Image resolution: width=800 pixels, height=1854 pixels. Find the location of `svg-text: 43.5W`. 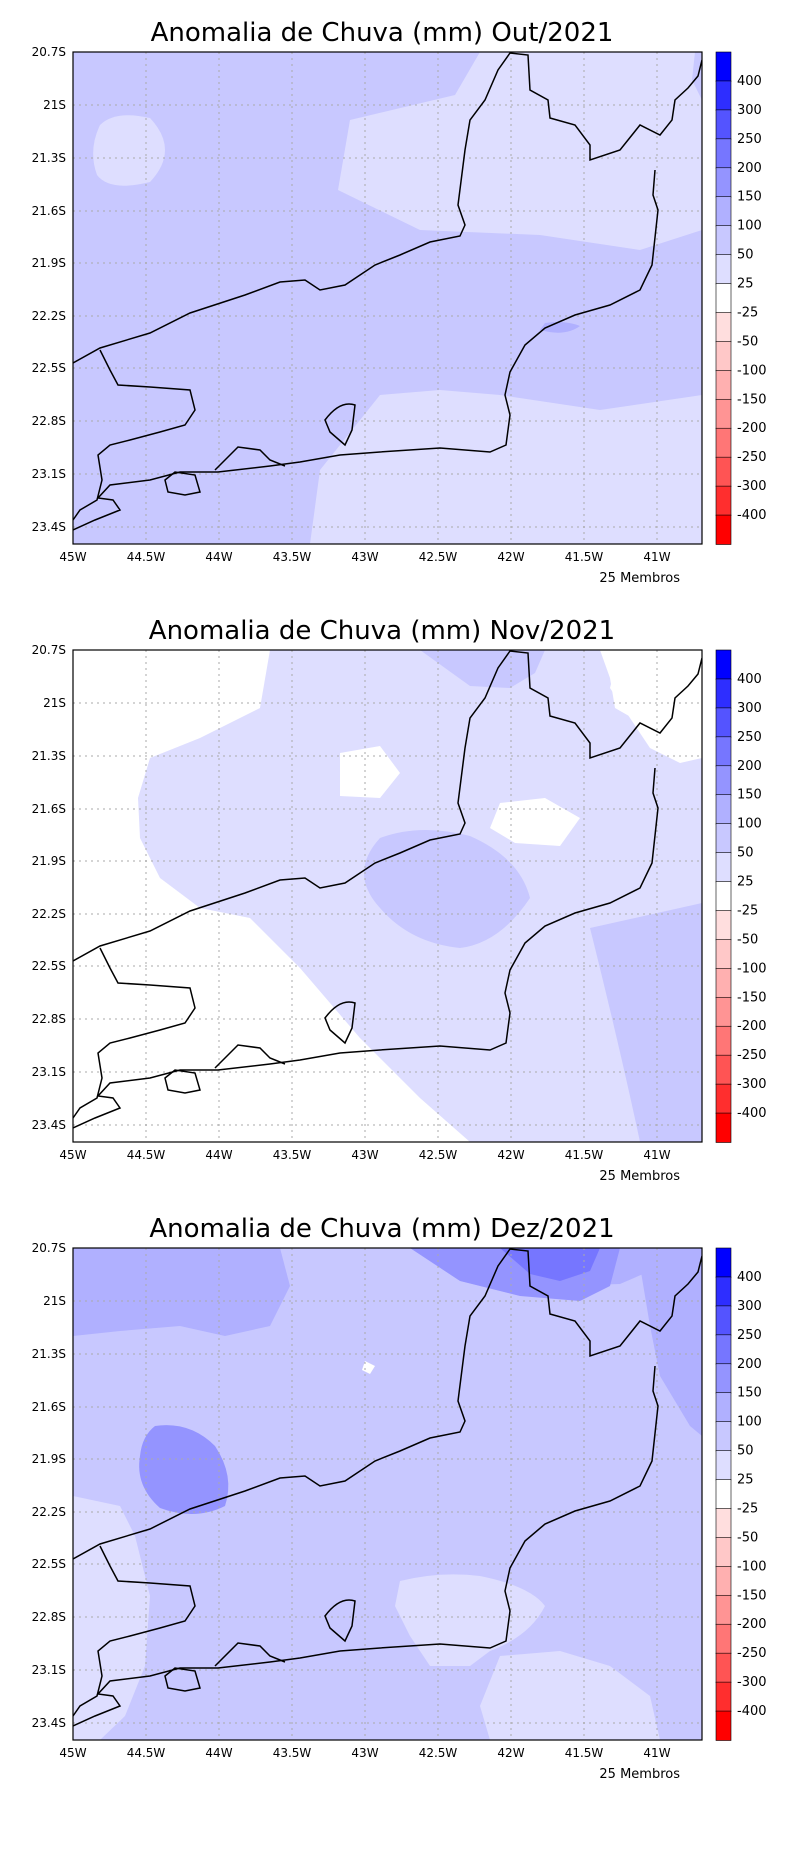

svg-text: 43.5W is located at coordinates (292, 1753).